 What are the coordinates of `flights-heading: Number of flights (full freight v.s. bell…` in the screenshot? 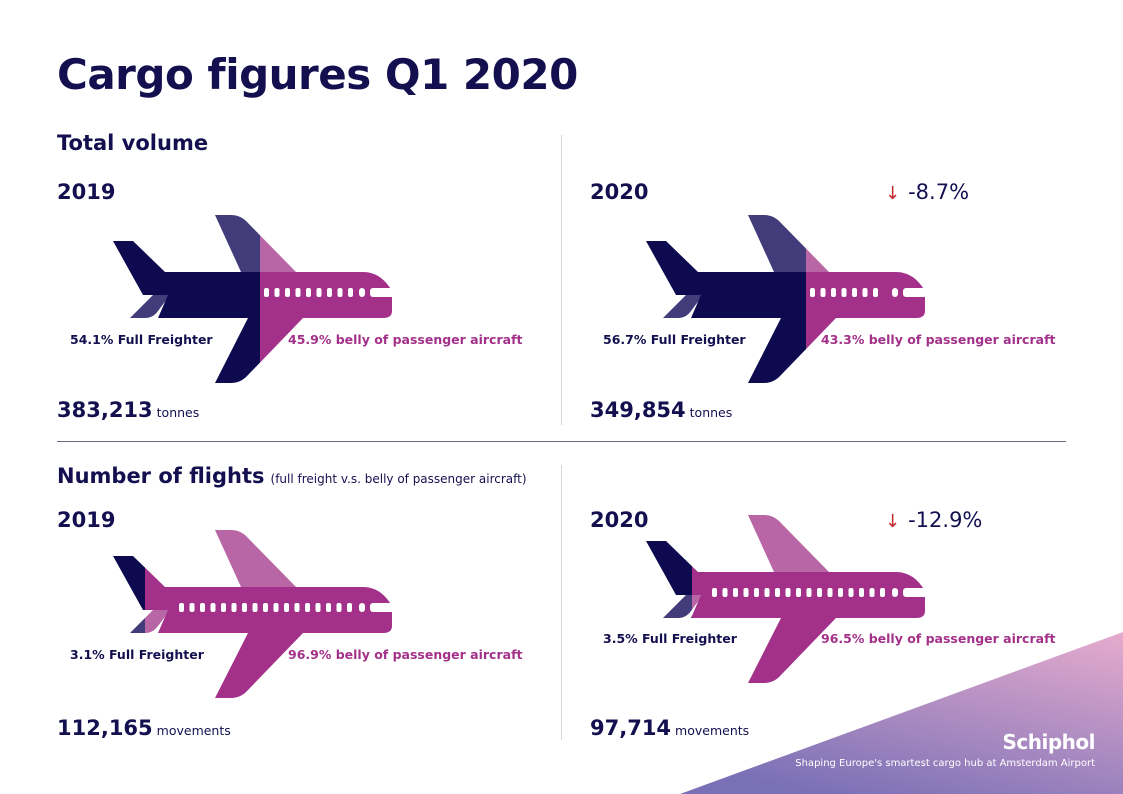 It's located at (292, 476).